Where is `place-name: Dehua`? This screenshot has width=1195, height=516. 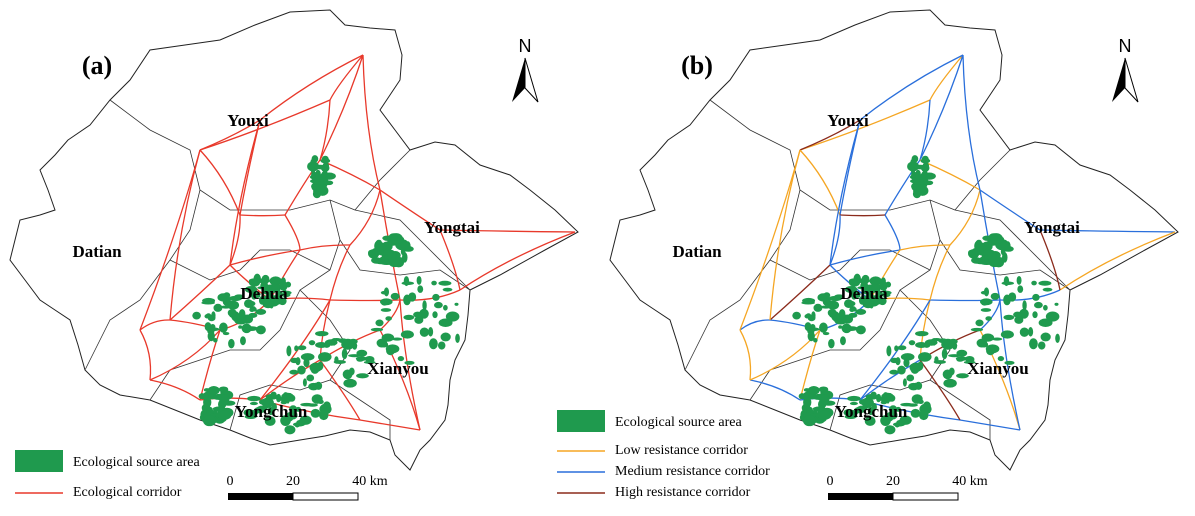
place-name: Dehua is located at coordinates (864, 293).